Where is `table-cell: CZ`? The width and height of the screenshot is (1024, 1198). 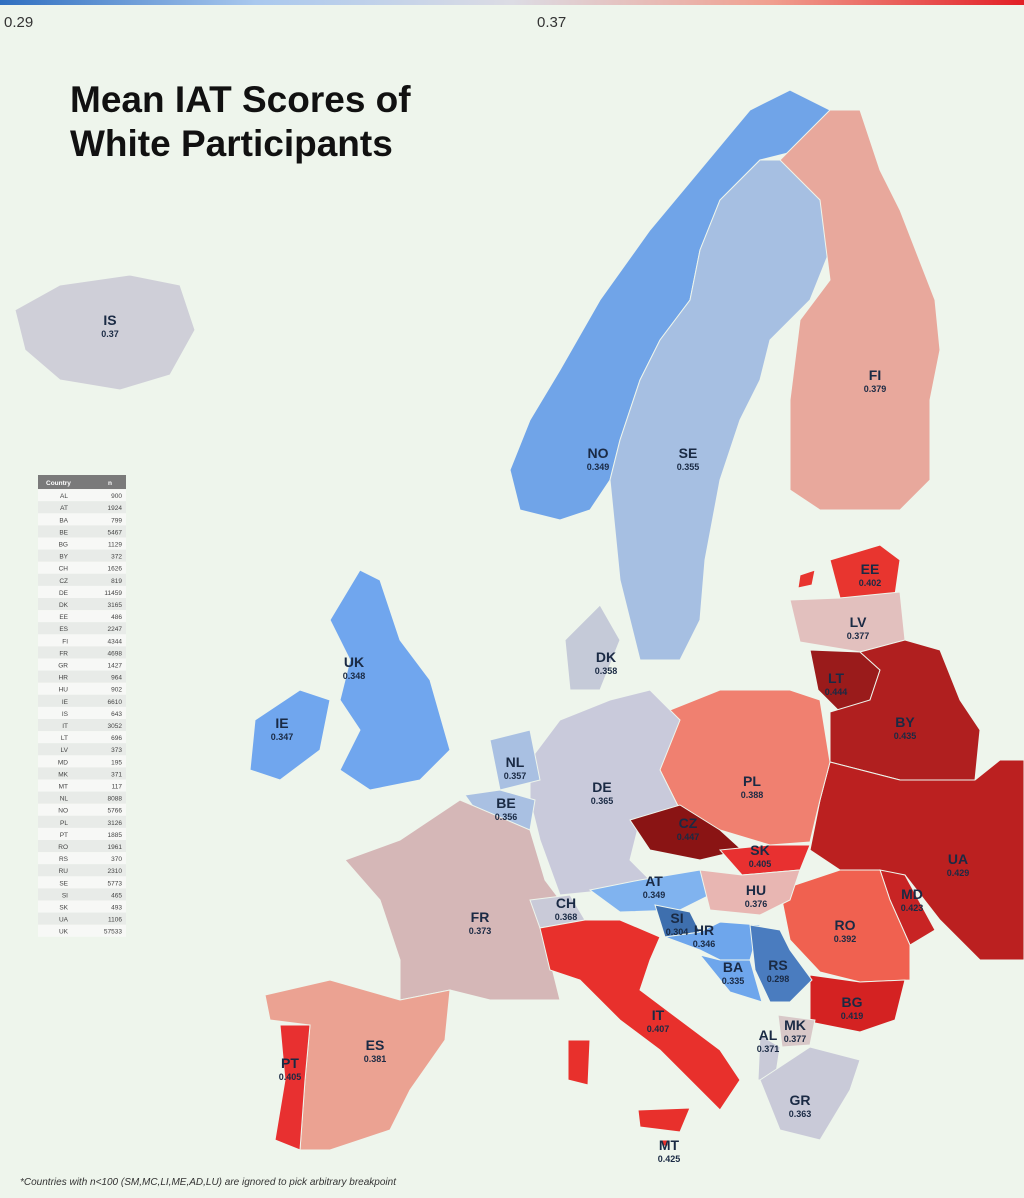
table-cell: CZ is located at coordinates (63, 581).